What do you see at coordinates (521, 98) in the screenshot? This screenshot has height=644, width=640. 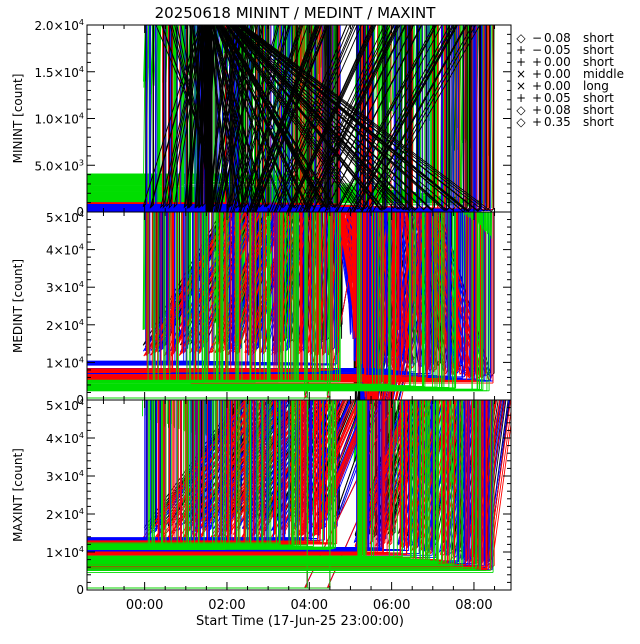 I see `legend-symbol: +` at bounding box center [521, 98].